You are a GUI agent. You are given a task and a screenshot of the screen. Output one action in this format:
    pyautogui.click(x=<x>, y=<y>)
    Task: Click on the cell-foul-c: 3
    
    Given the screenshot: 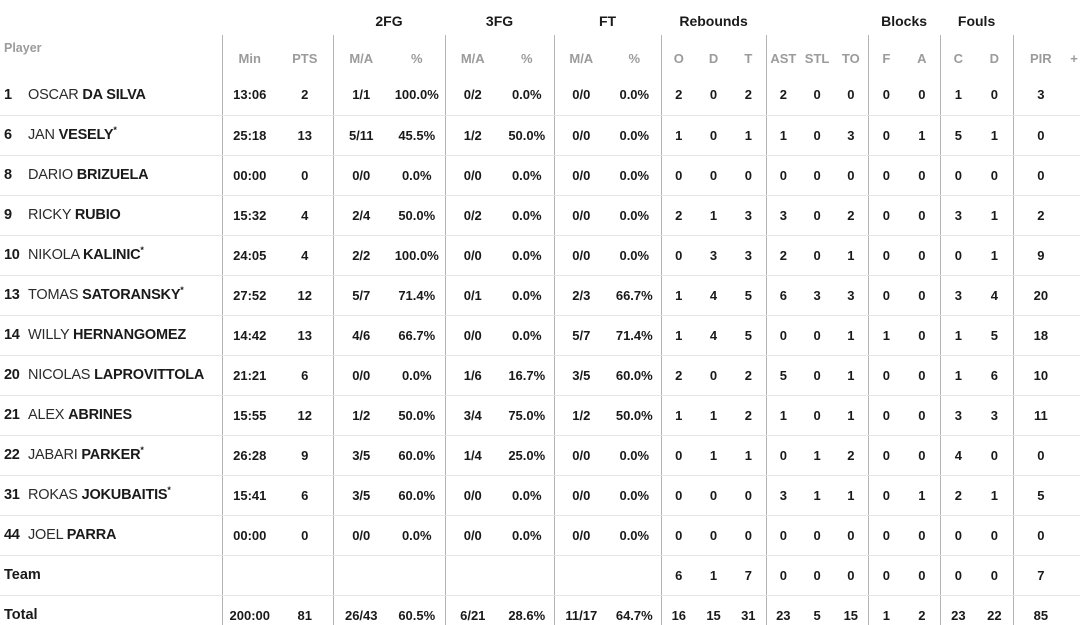 What is the action you would take?
    pyautogui.click(x=958, y=215)
    